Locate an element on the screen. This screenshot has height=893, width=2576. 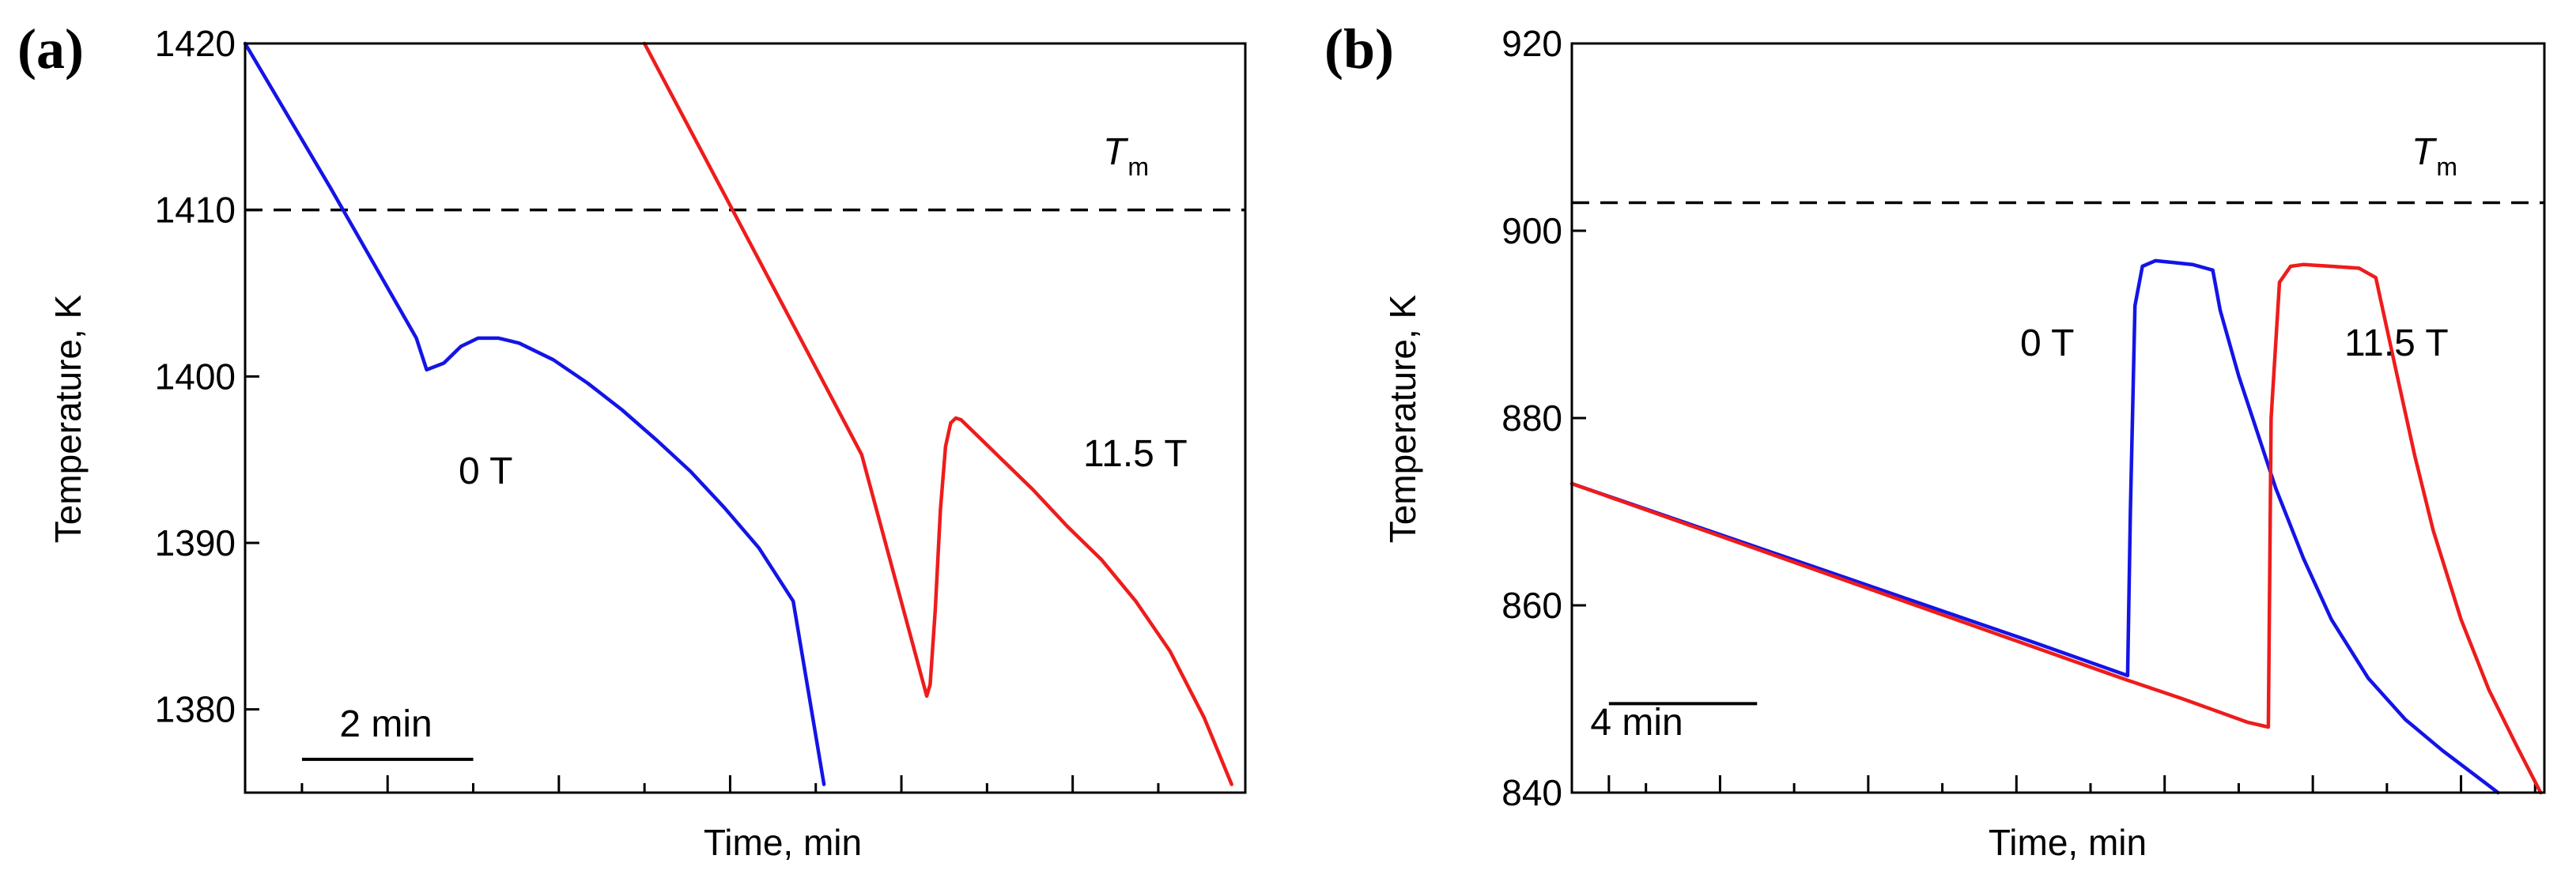
panel-b-tm-sub: m is located at coordinates (2446, 167).